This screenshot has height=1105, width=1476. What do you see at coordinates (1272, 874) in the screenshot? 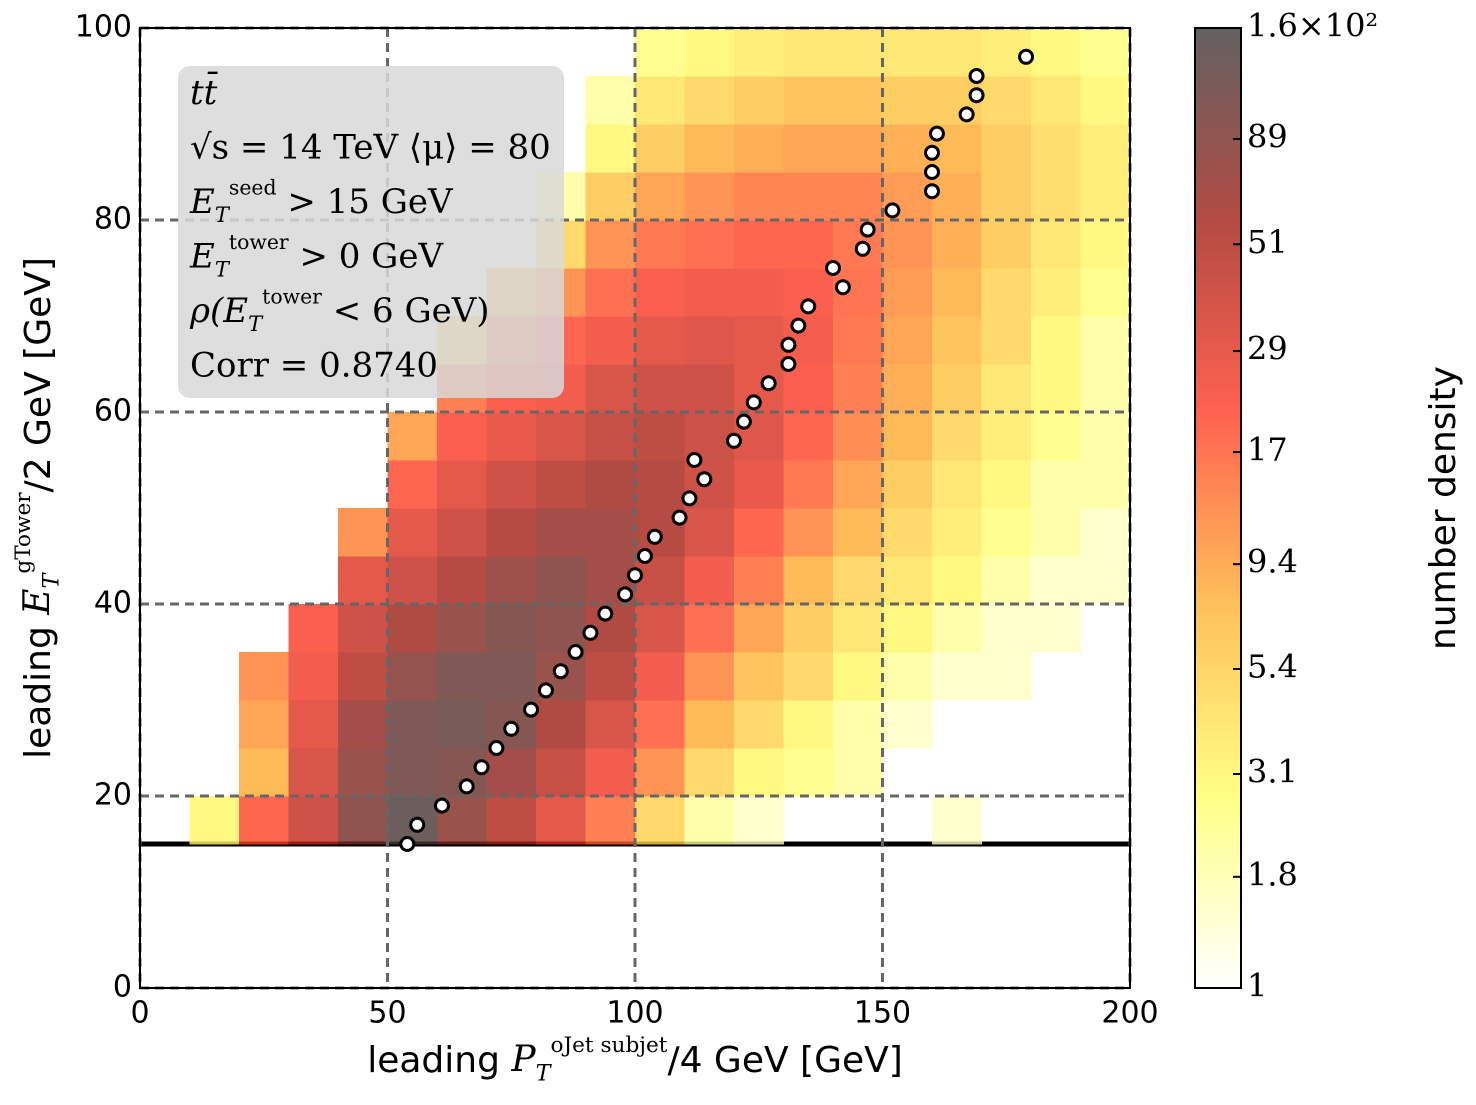
I see `colorbar-tick-label: 1.8` at bounding box center [1272, 874].